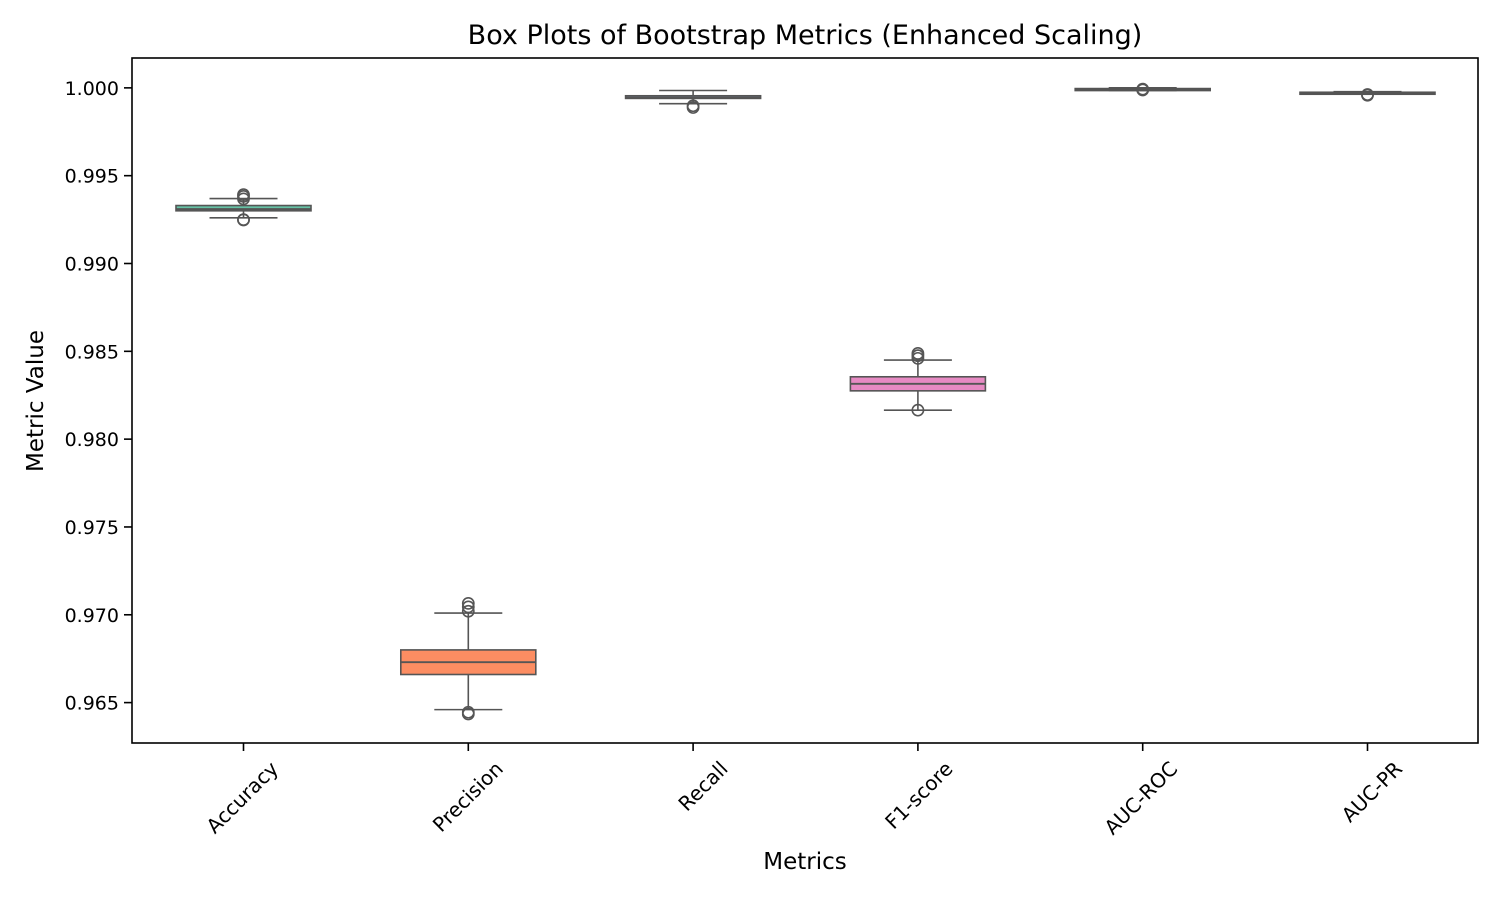 This screenshot has width=1500, height=900. I want to click on box-group-precision, so click(468, 658).